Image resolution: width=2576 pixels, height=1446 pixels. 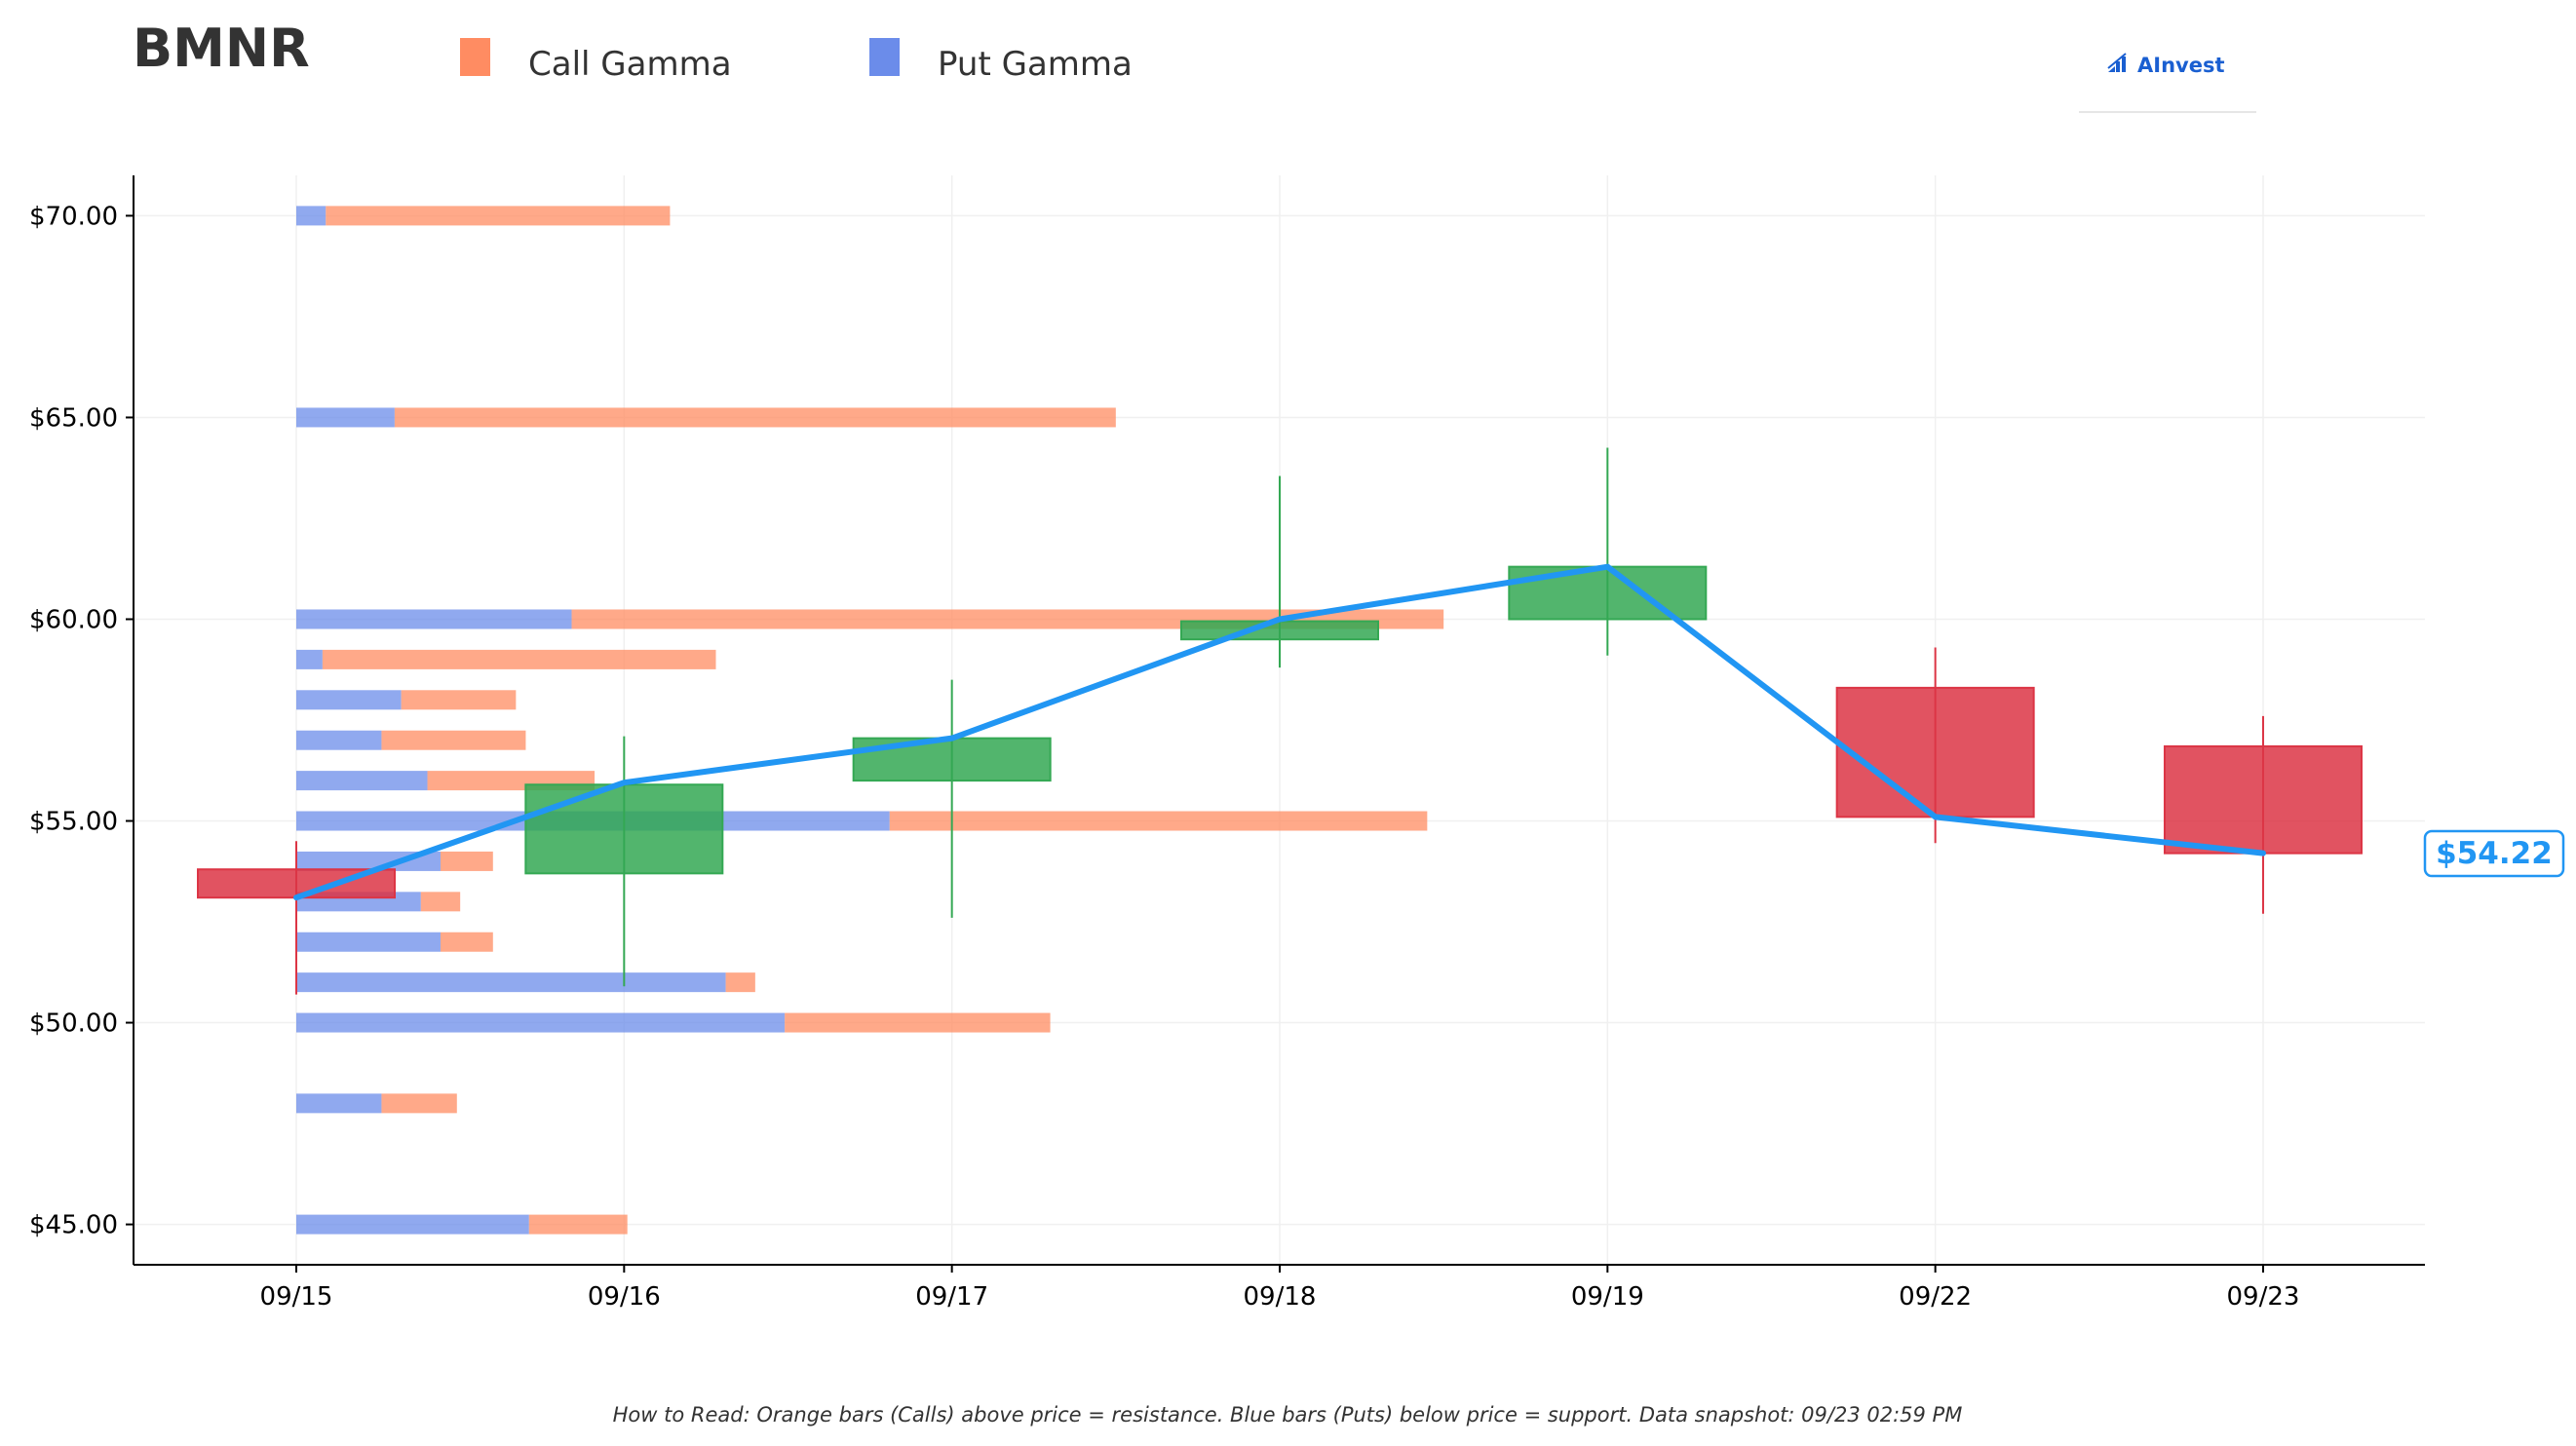 I want to click on ainvest-logo: AInvest, so click(x=2167, y=83).